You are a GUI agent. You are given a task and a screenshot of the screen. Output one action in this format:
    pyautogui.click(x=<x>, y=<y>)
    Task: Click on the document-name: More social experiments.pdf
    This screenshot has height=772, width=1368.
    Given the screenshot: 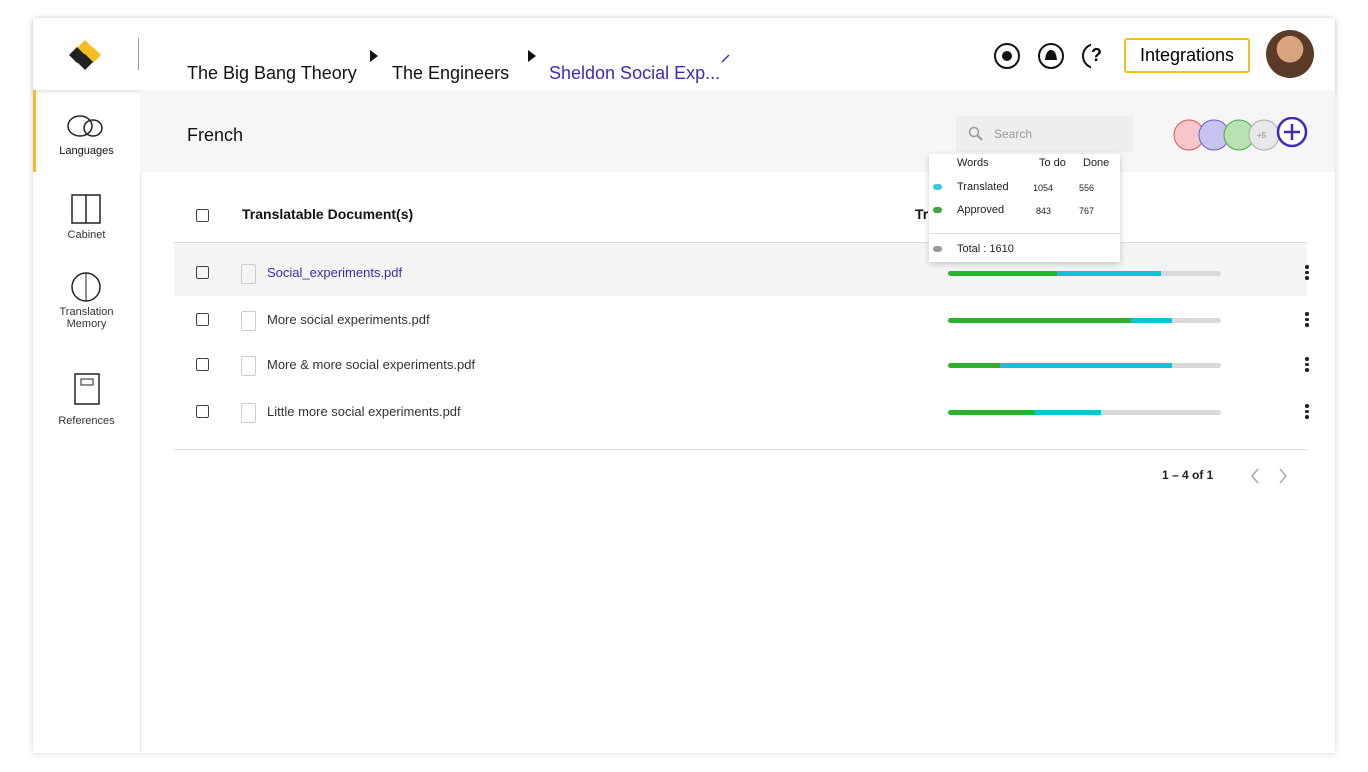 What is the action you would take?
    pyautogui.click(x=348, y=319)
    